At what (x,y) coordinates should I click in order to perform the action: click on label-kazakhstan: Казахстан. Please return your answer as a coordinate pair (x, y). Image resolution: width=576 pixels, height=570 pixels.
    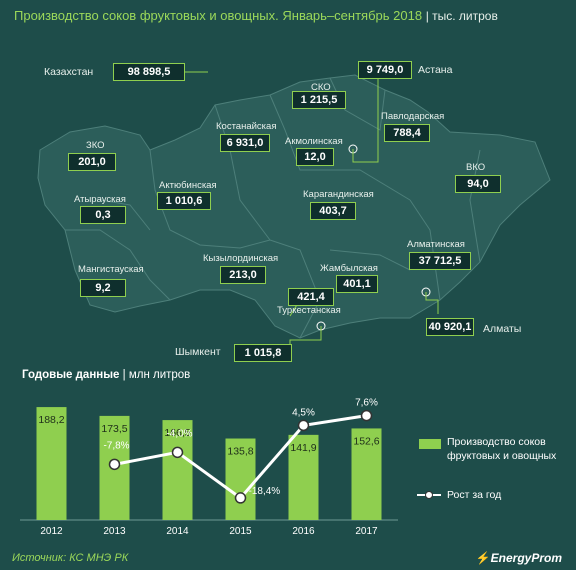
    Looking at the image, I should click on (69, 72).